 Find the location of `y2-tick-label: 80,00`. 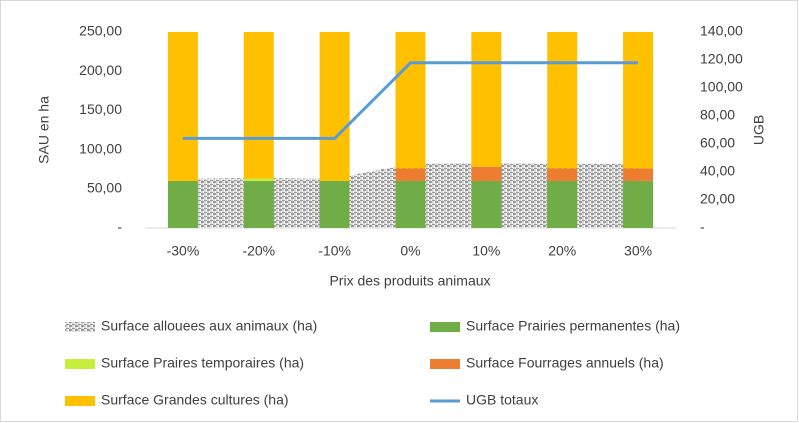

y2-tick-label: 80,00 is located at coordinates (717, 115).